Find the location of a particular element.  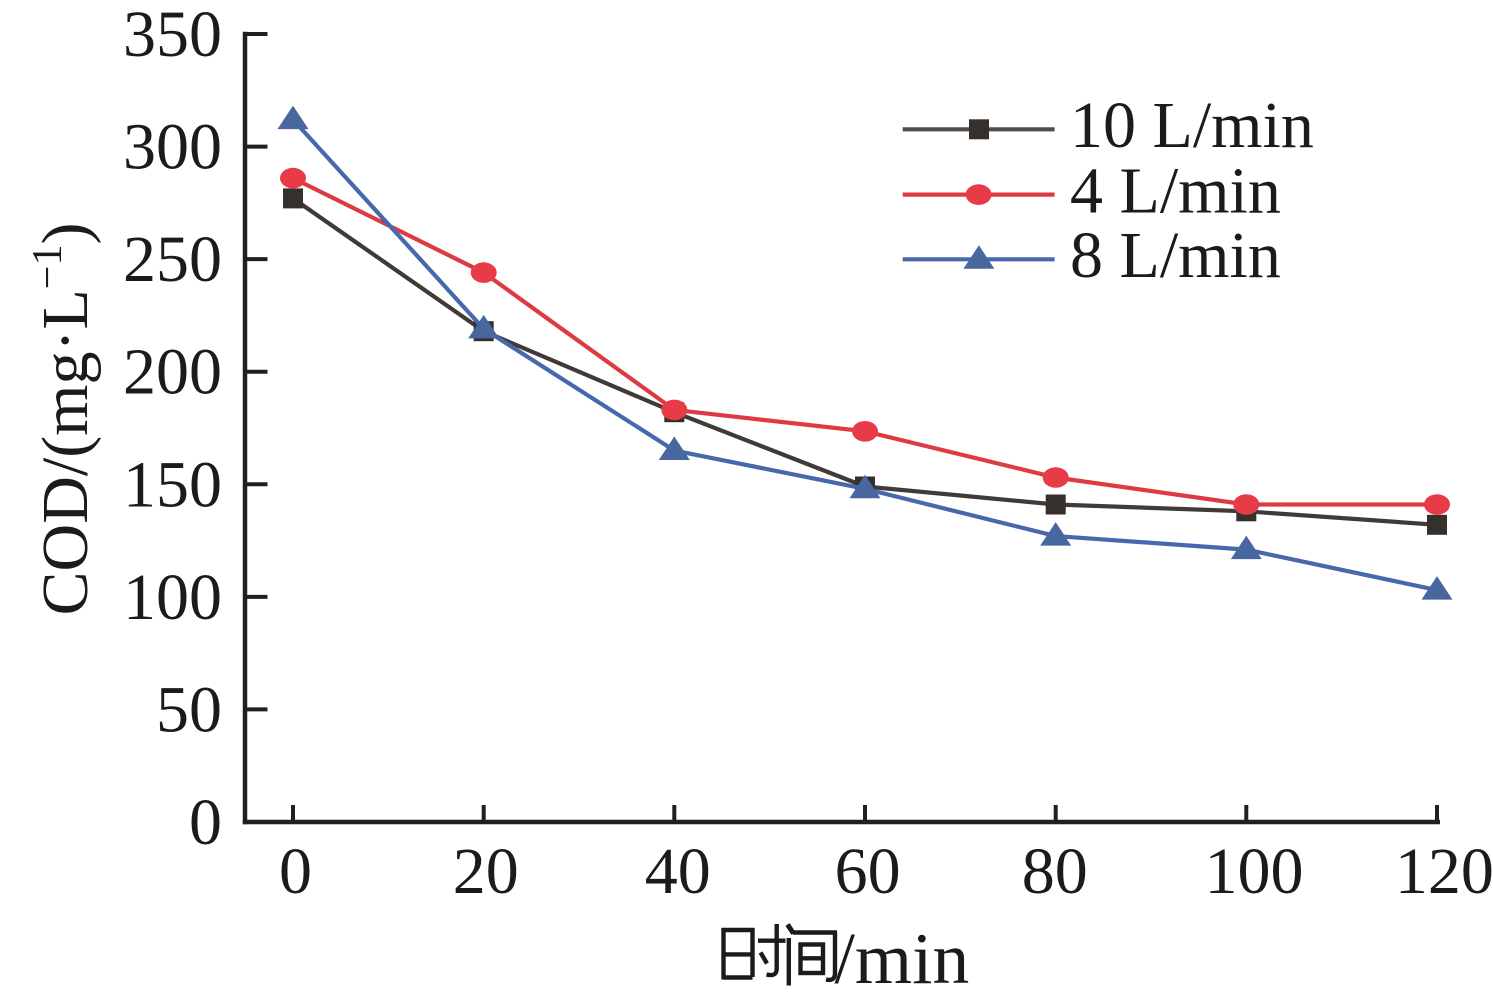

svg-text: 4 L/min is located at coordinates (1175, 190).